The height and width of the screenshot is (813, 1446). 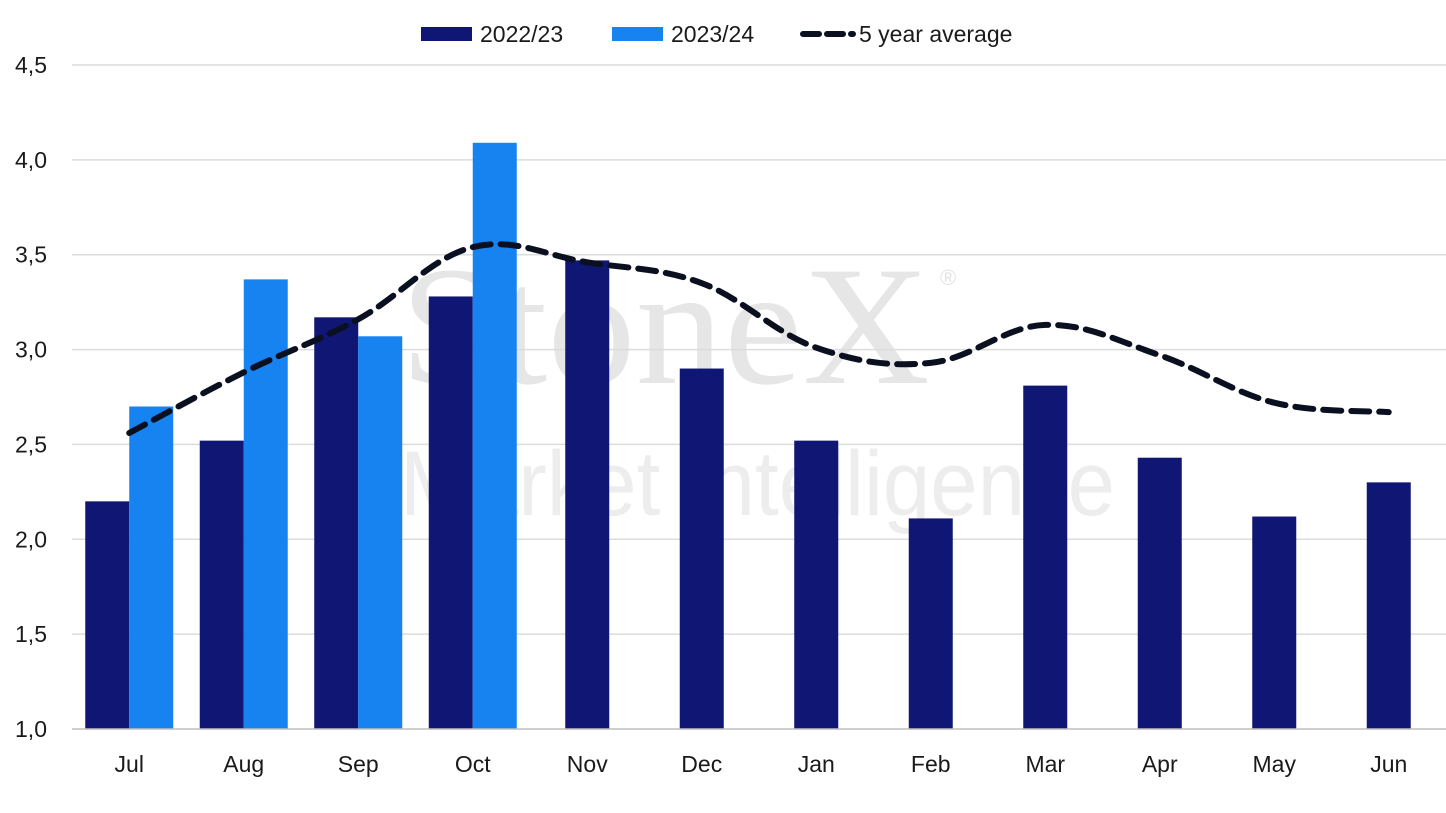 I want to click on x-tick-label: Jul, so click(x=129, y=764).